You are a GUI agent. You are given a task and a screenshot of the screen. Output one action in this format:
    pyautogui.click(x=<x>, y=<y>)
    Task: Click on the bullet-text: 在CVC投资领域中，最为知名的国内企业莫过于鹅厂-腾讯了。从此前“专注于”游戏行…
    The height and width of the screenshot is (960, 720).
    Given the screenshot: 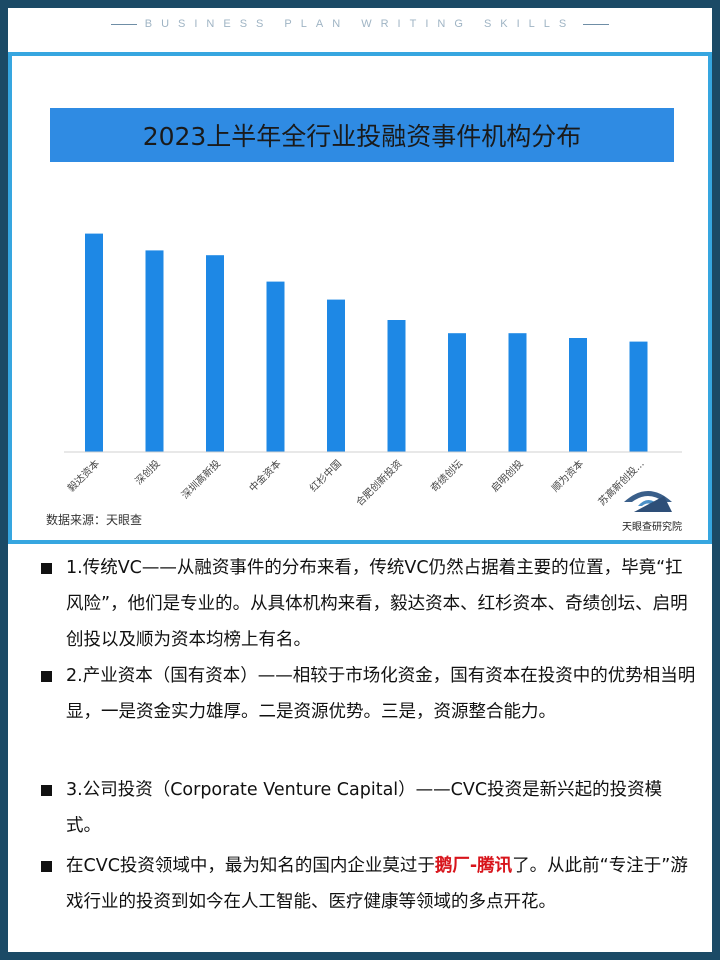 What is the action you would take?
    pyautogui.click(x=381, y=884)
    